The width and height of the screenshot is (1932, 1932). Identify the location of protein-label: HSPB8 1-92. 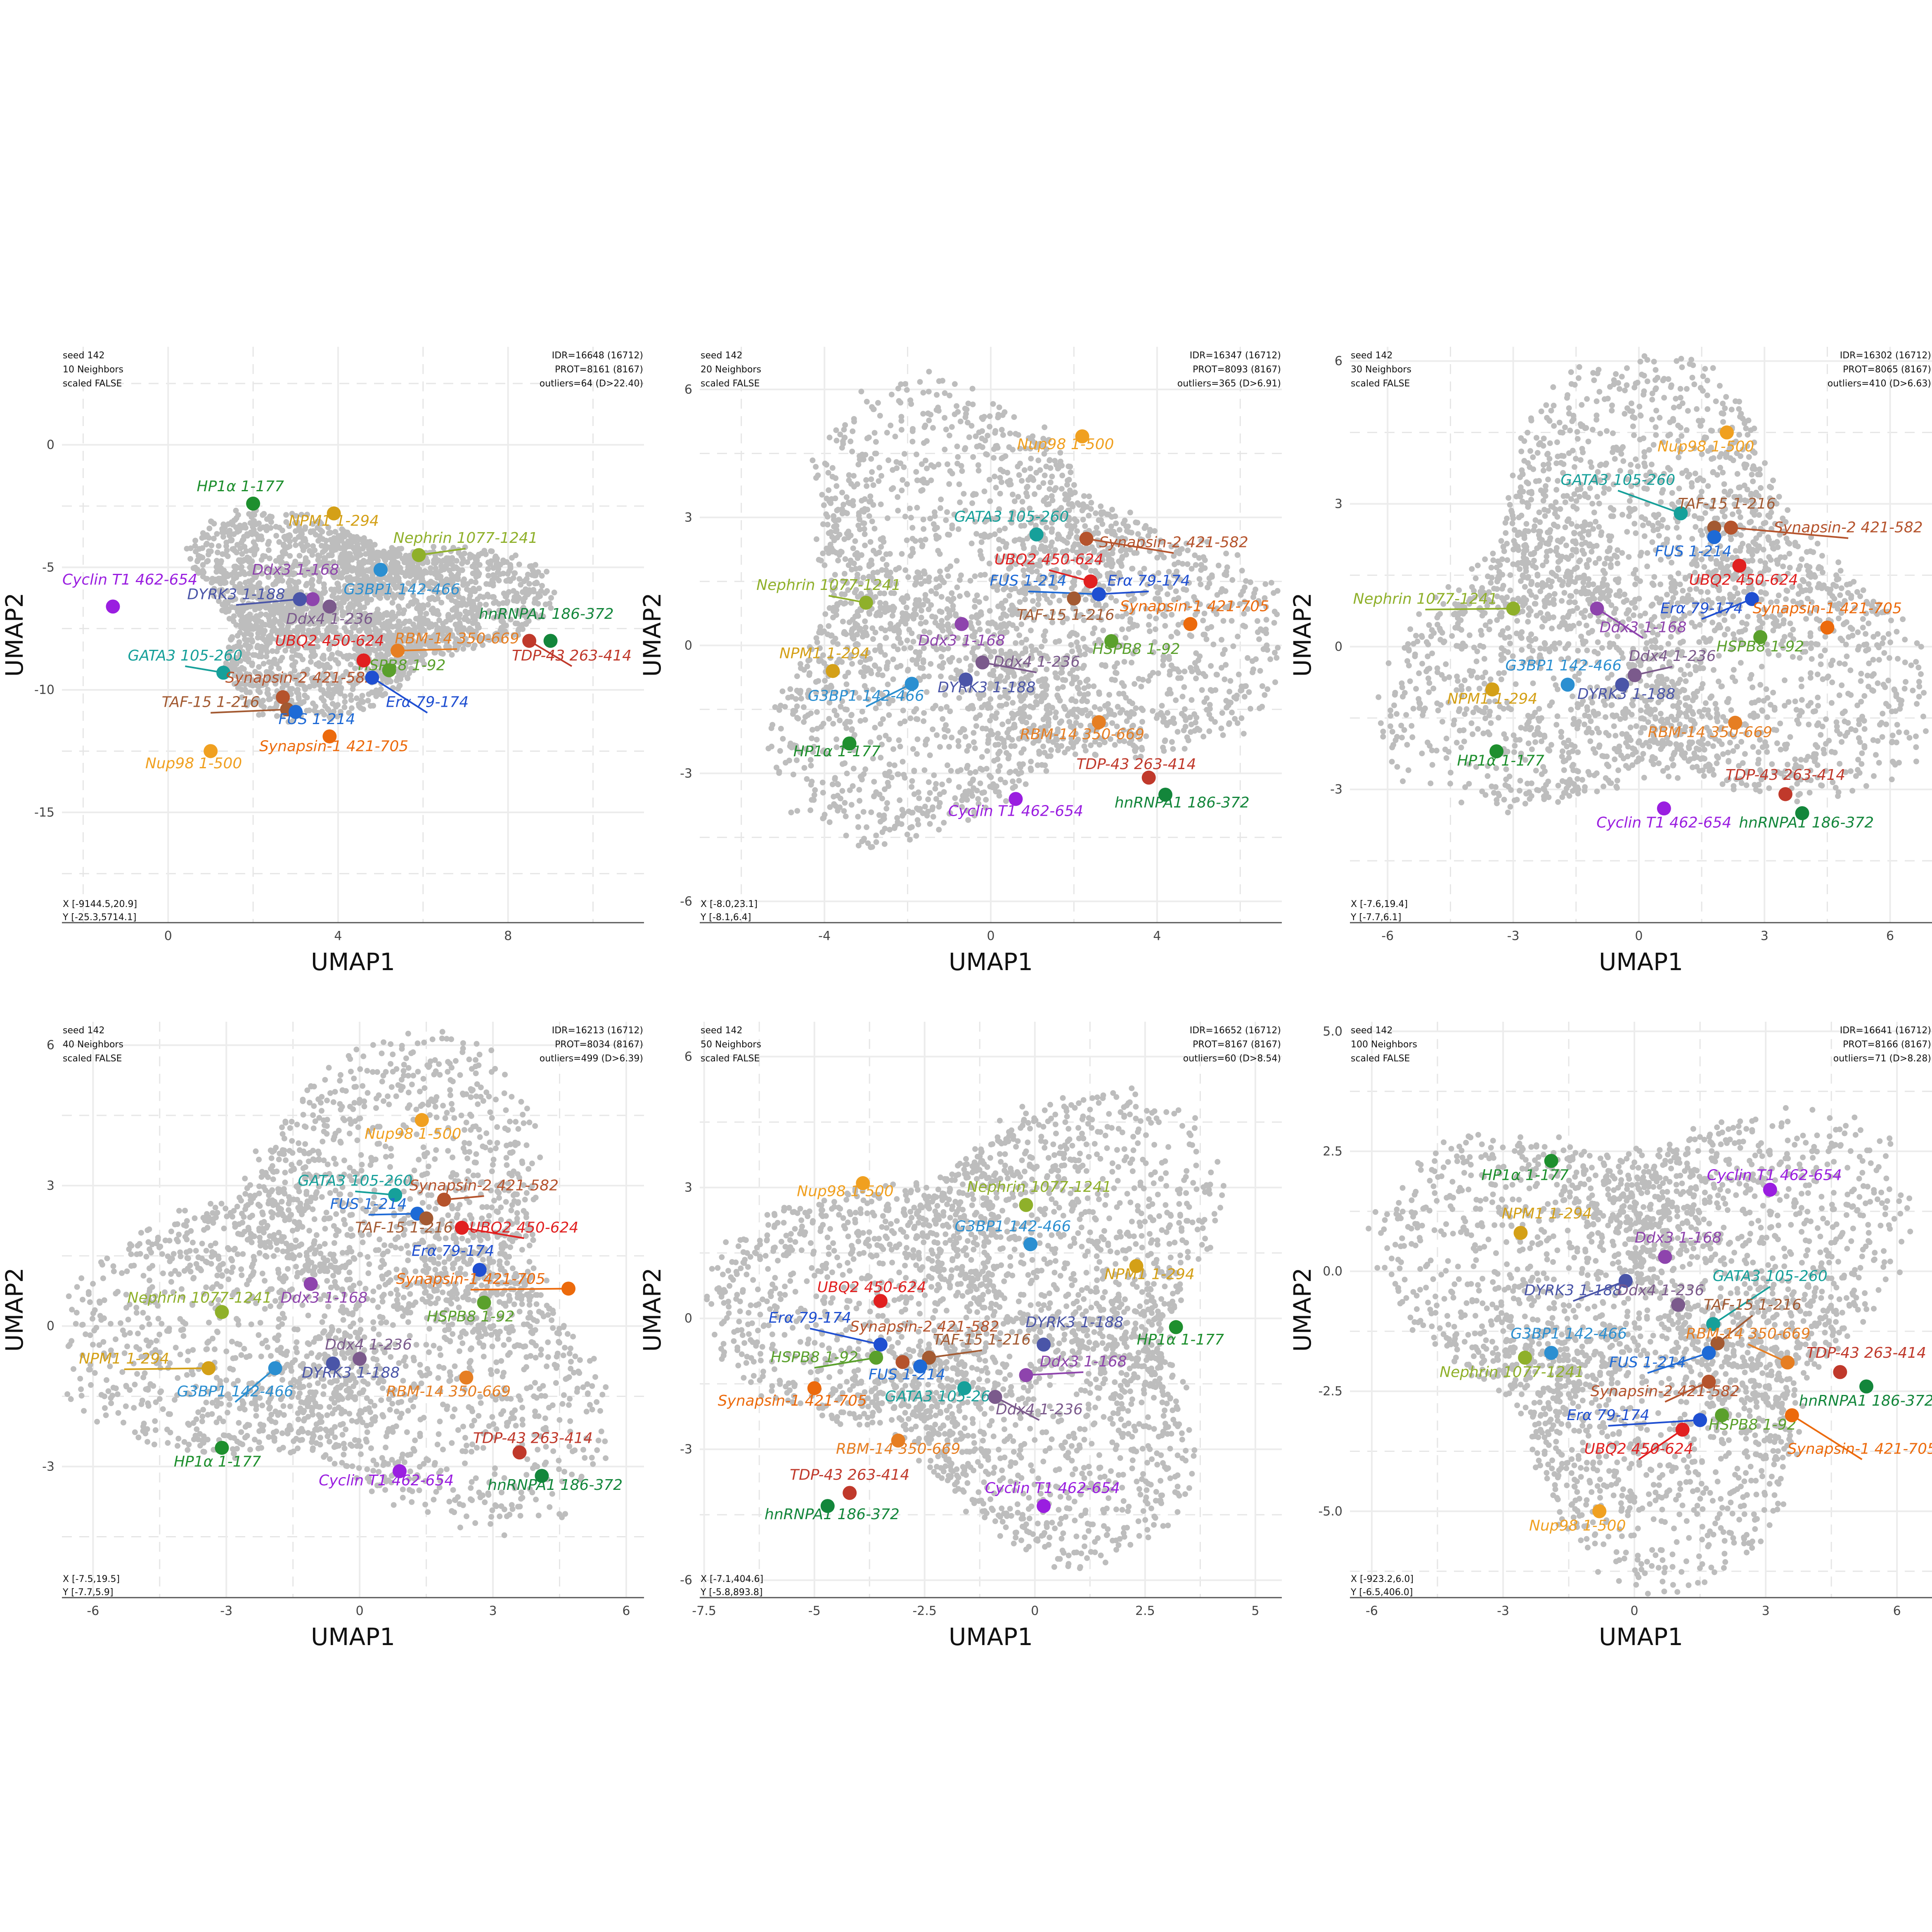
(1752, 1424).